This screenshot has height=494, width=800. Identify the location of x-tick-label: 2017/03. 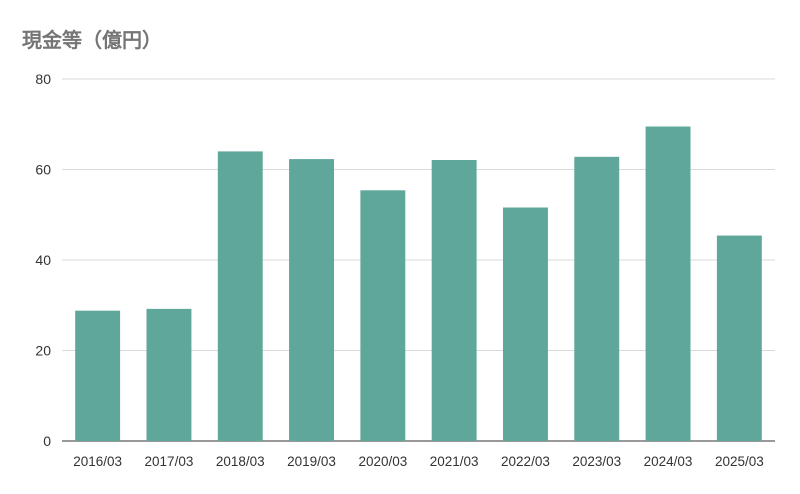
(169, 461).